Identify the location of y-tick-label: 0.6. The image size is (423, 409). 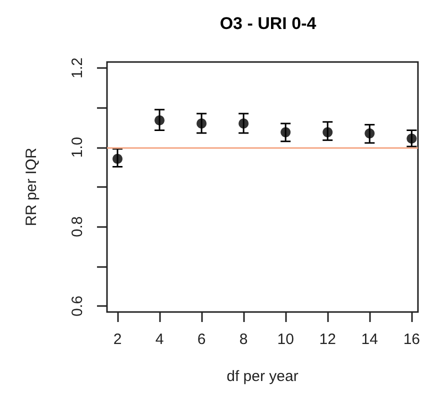
(77, 306).